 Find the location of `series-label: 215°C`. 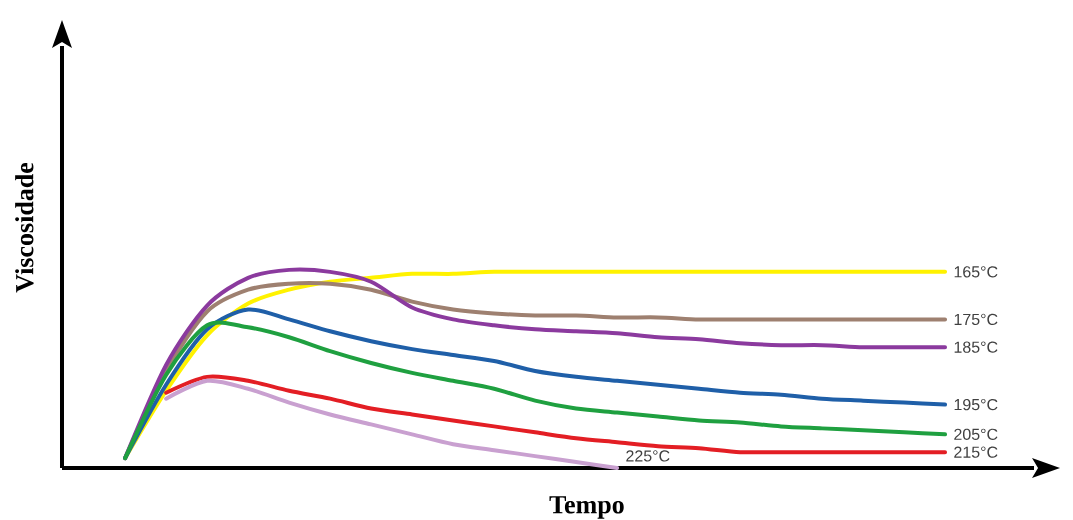

series-label: 215°C is located at coordinates (976, 452).